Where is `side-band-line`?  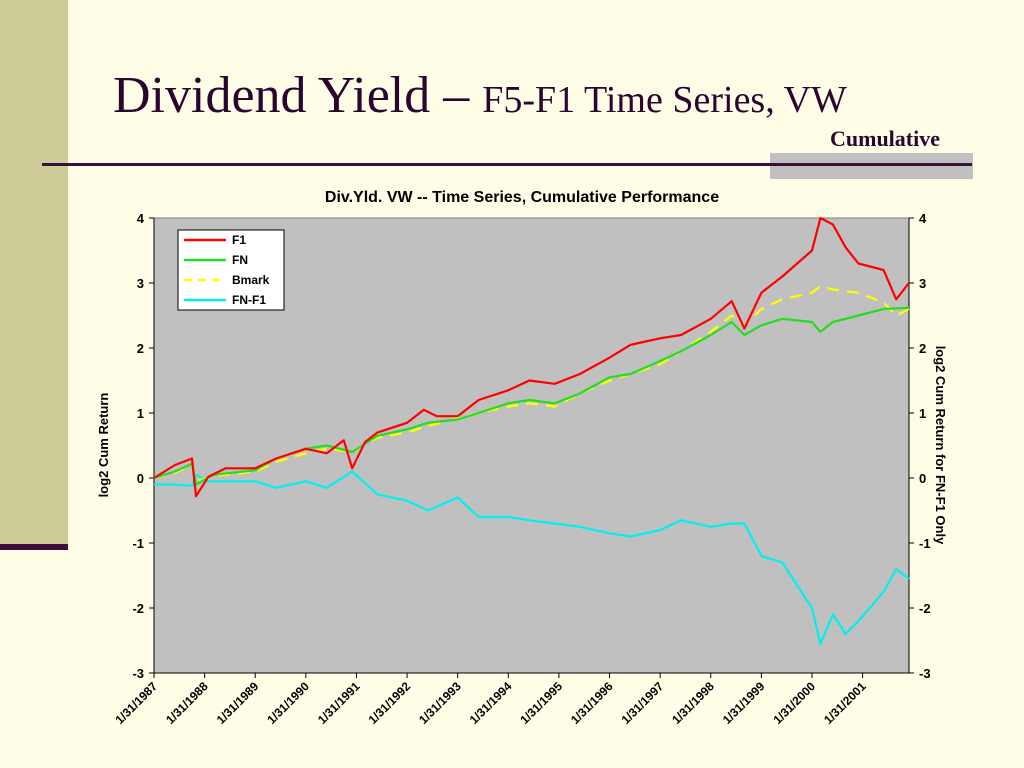 side-band-line is located at coordinates (34, 547).